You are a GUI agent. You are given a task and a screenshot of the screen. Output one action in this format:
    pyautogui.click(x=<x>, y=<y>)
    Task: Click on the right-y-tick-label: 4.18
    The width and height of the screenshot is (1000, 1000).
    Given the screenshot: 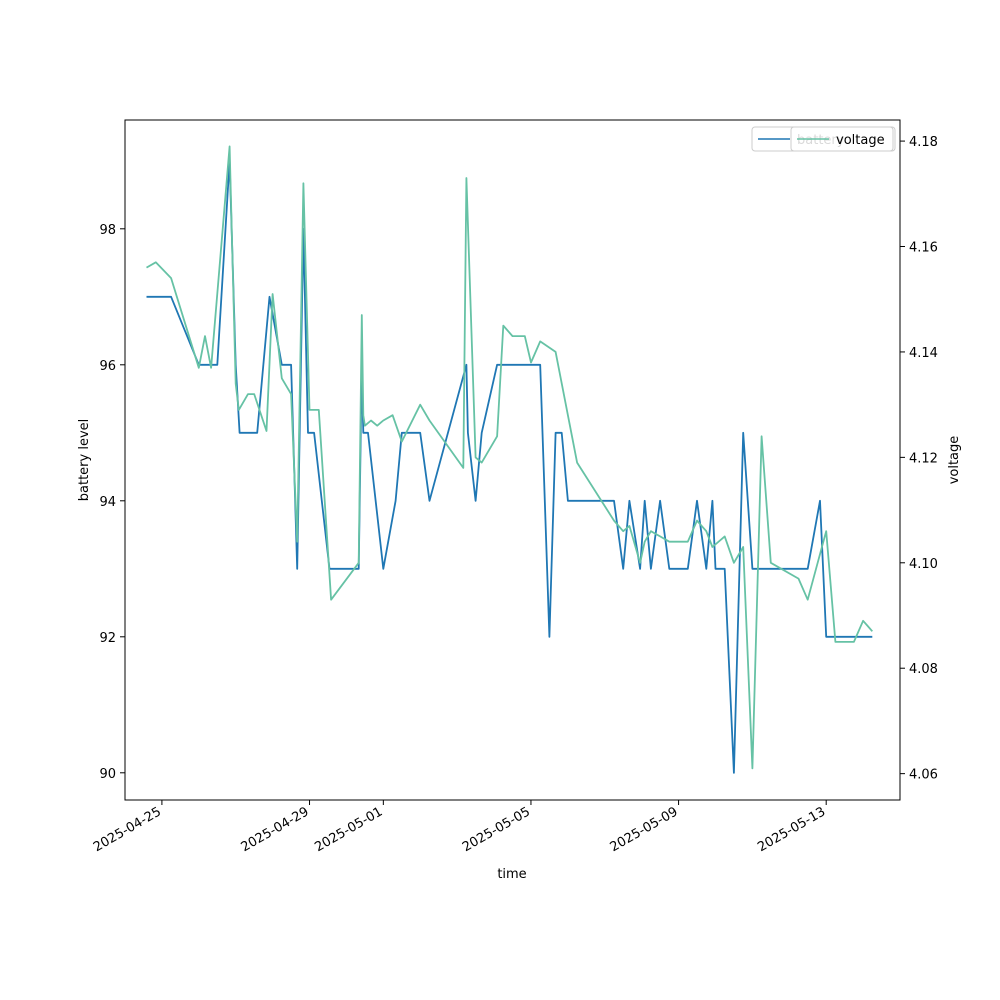 What is the action you would take?
    pyautogui.click(x=923, y=142)
    